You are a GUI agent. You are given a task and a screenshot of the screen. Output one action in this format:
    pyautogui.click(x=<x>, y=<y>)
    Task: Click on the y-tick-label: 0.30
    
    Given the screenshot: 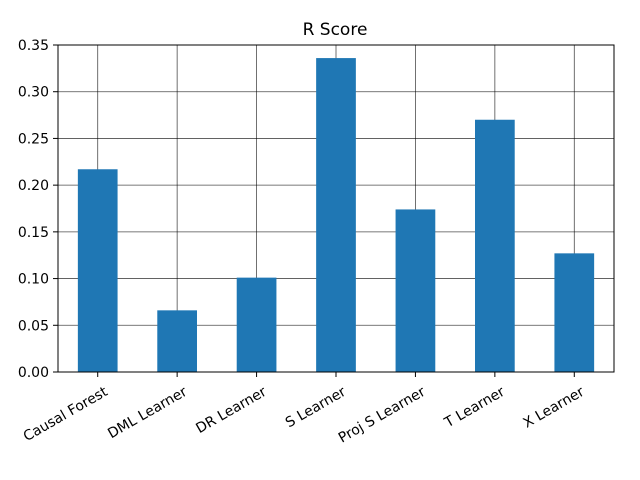 What is the action you would take?
    pyautogui.click(x=33, y=93)
    